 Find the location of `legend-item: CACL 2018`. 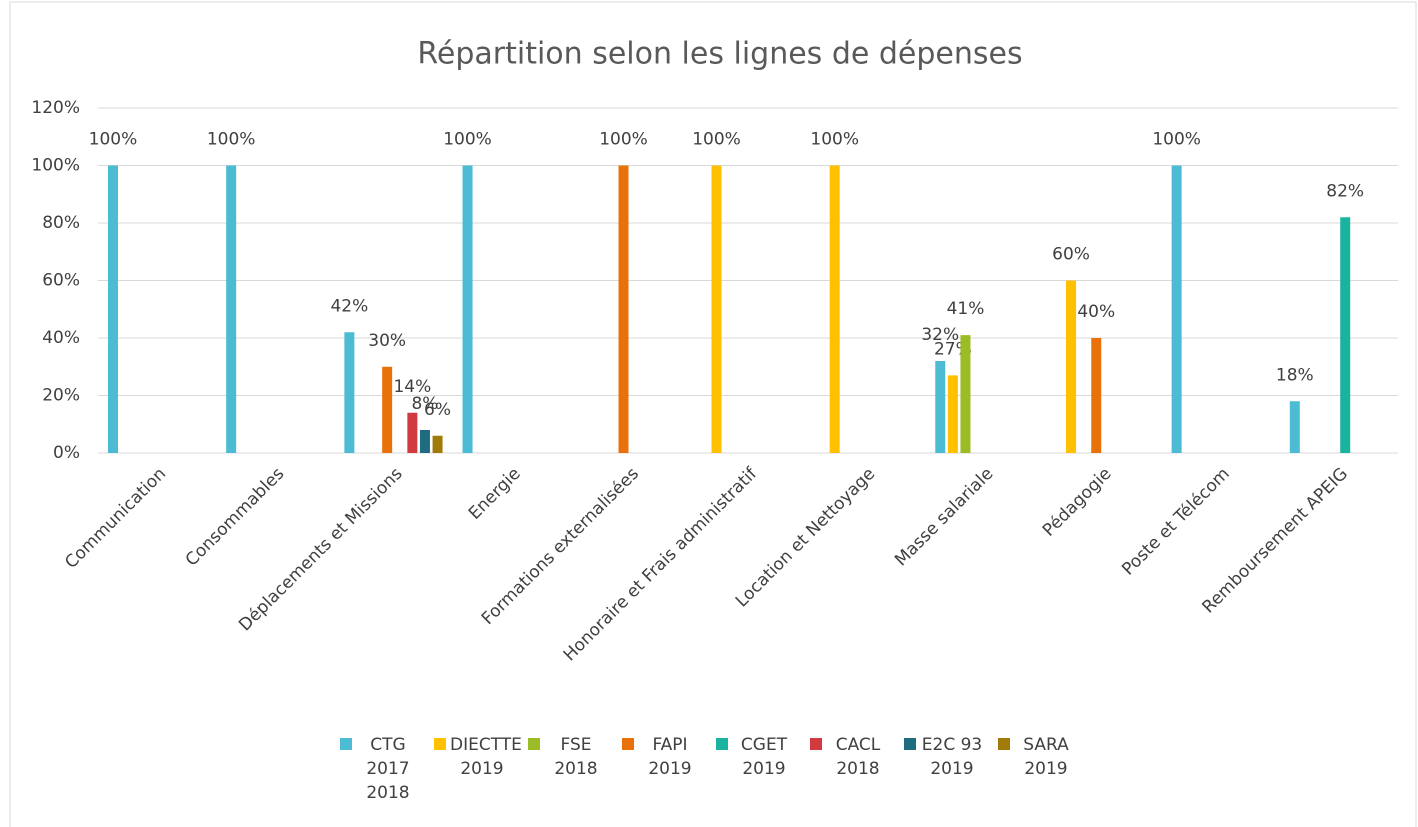

legend-item: CACL 2018 is located at coordinates (850, 769).